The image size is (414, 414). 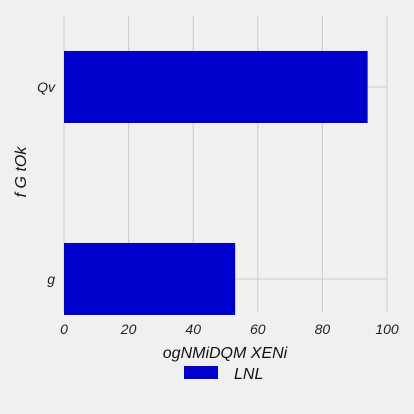 What do you see at coordinates (51, 279) in the screenshot?
I see `y-tick-label-1: g` at bounding box center [51, 279].